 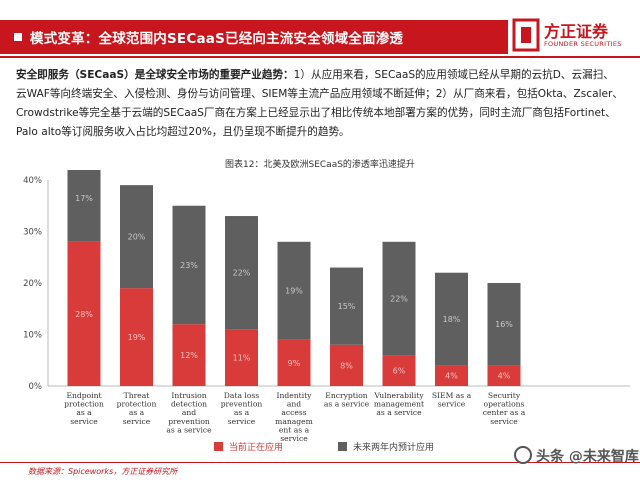 What do you see at coordinates (84, 198) in the screenshot?
I see `data-label-future: 17%` at bounding box center [84, 198].